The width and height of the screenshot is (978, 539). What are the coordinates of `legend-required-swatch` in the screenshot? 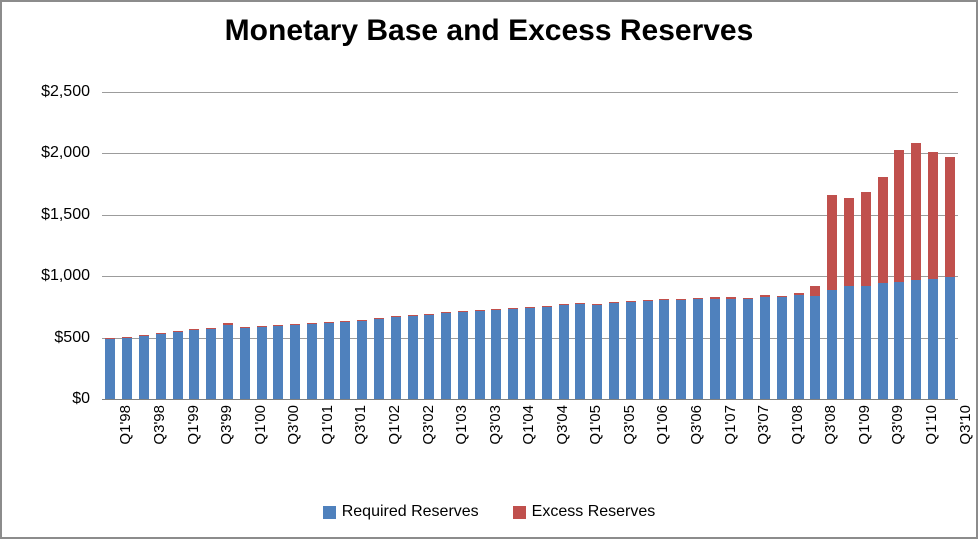 It's located at (329, 512).